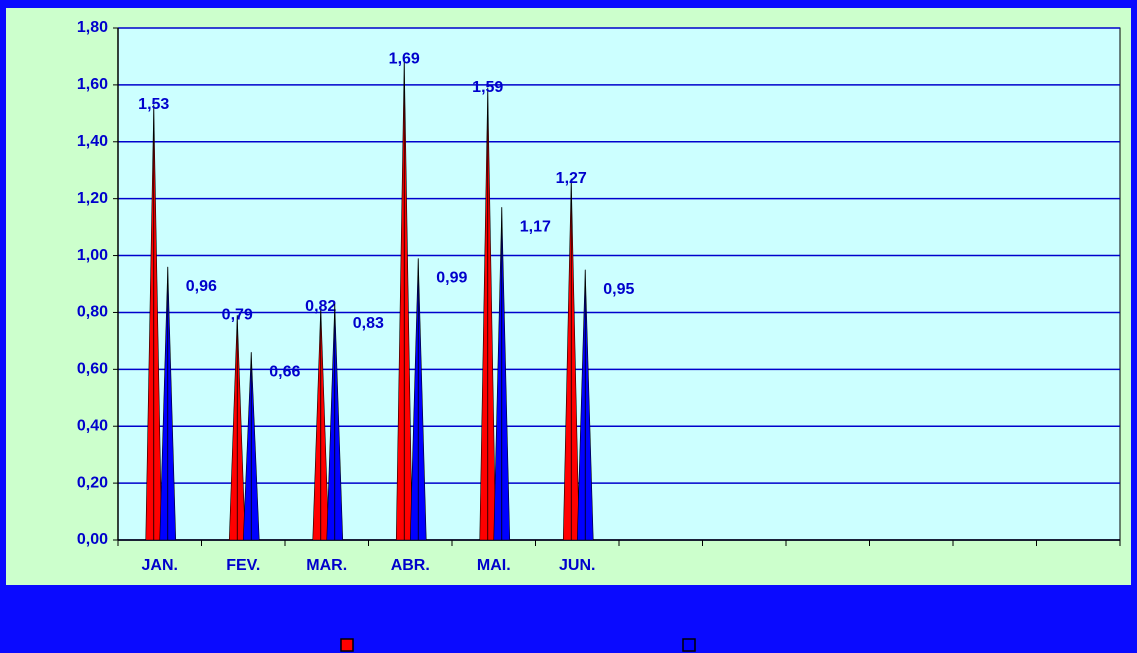 The width and height of the screenshot is (1137, 653). What do you see at coordinates (577, 565) in the screenshot?
I see `x-tick-label: JUN.` at bounding box center [577, 565].